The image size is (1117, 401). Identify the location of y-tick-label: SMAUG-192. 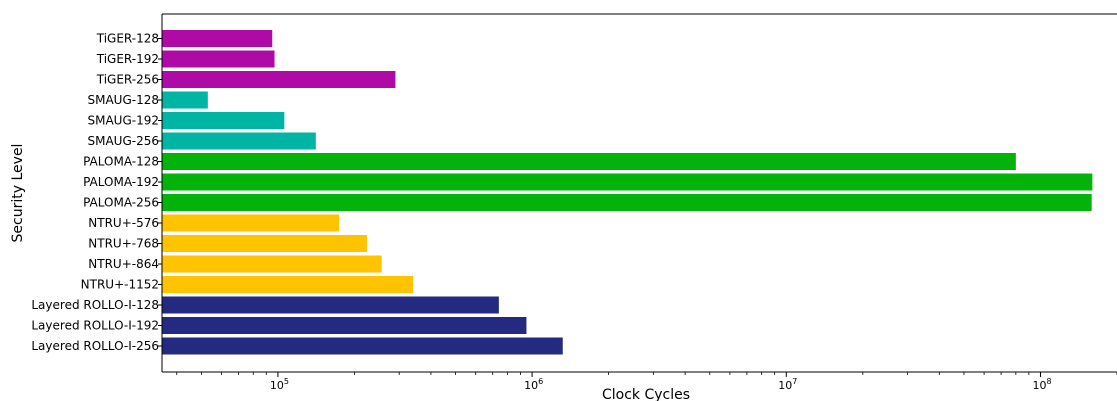
(124, 121).